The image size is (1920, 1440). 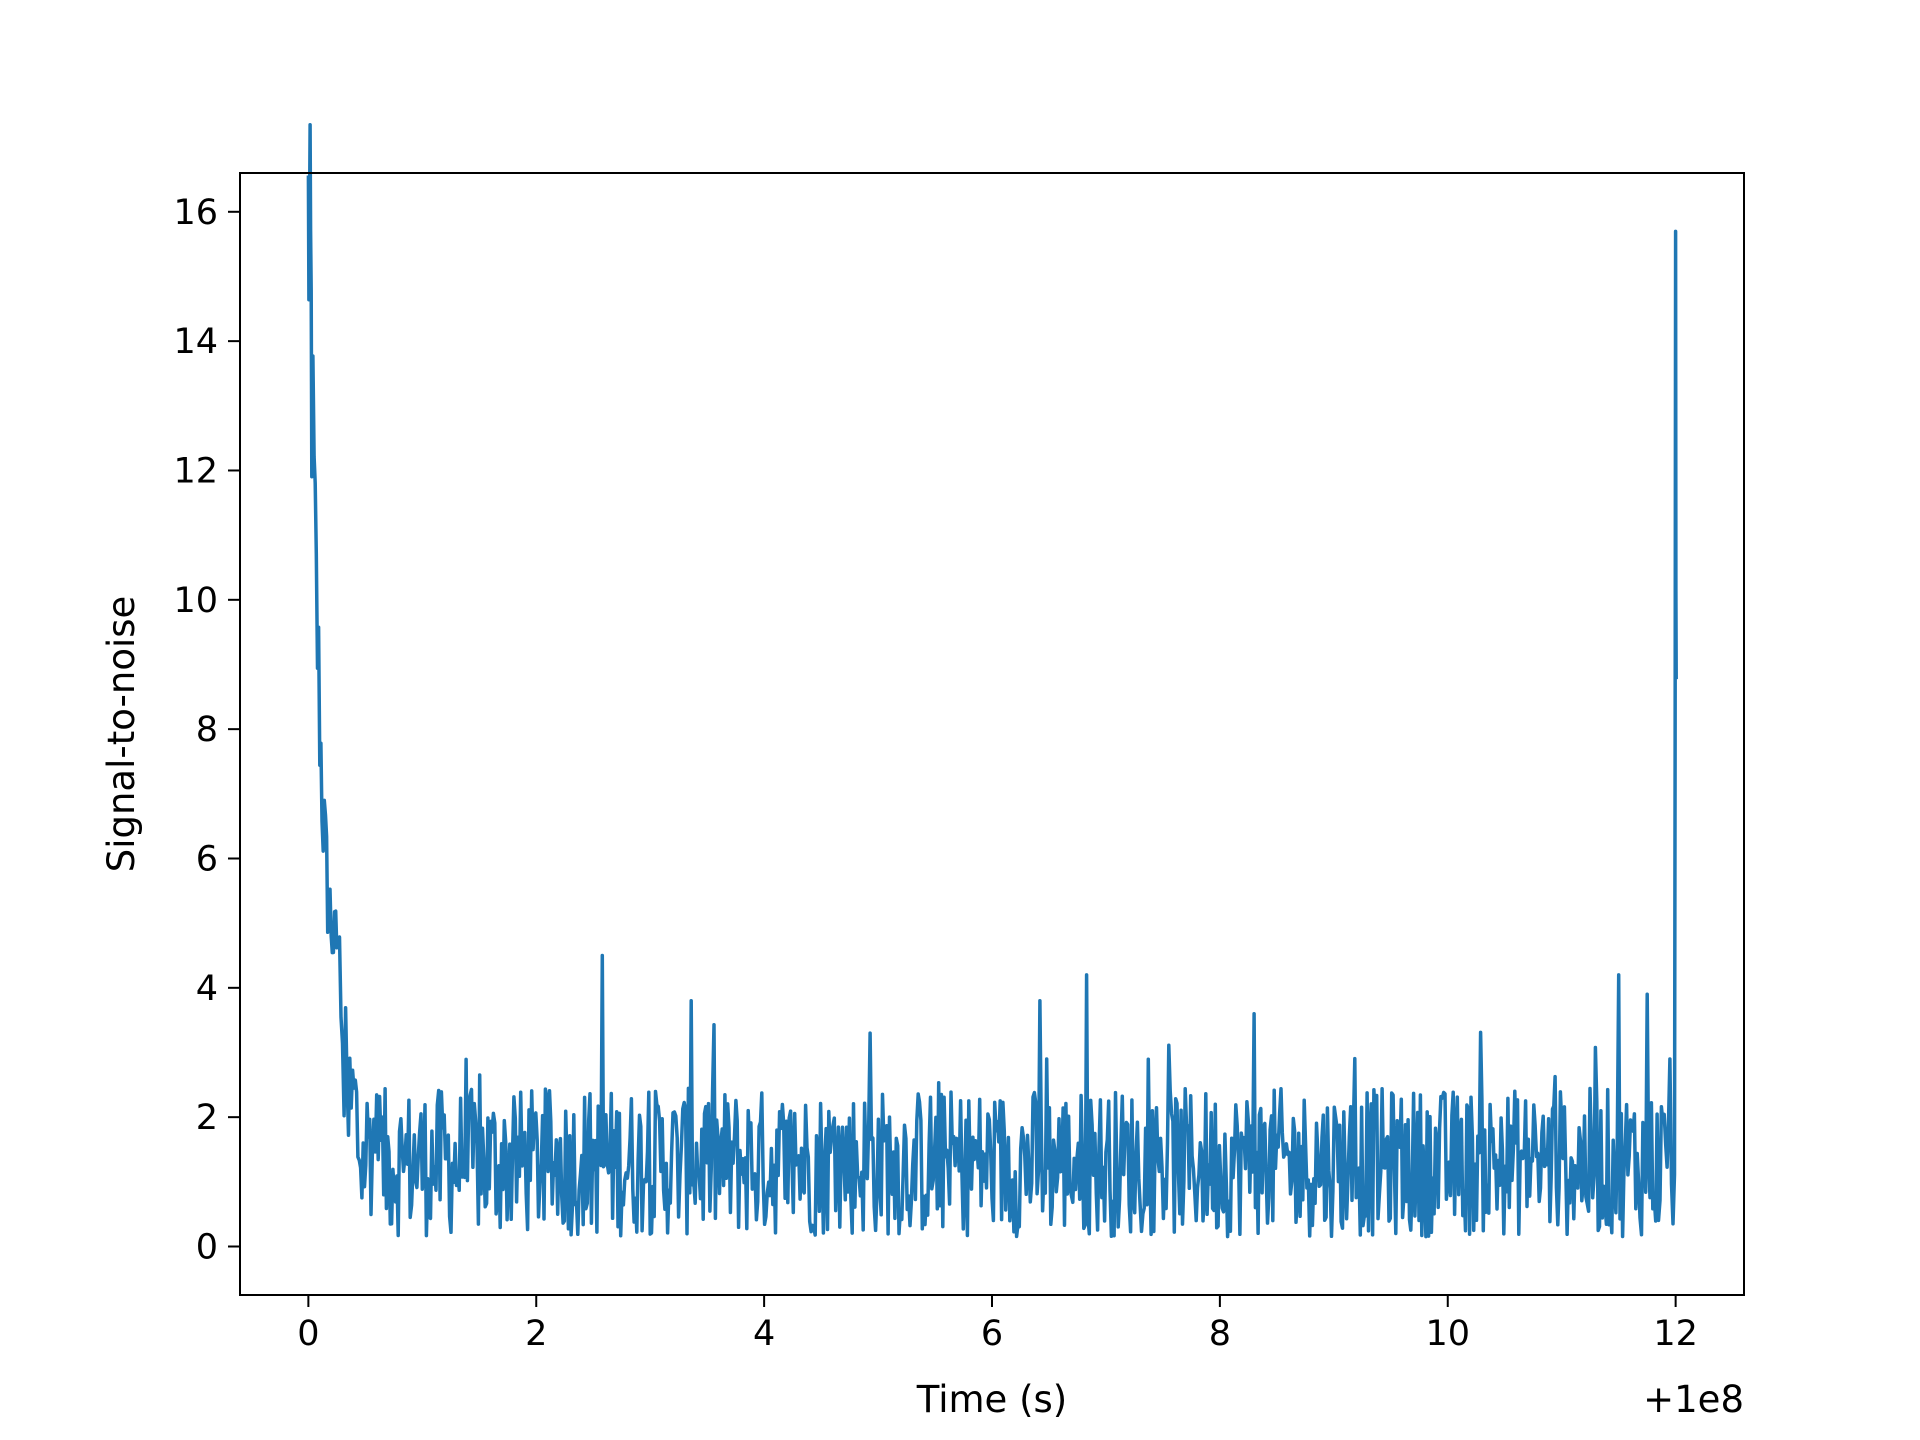 I want to click on y-tick-label: 0, so click(x=207, y=1247).